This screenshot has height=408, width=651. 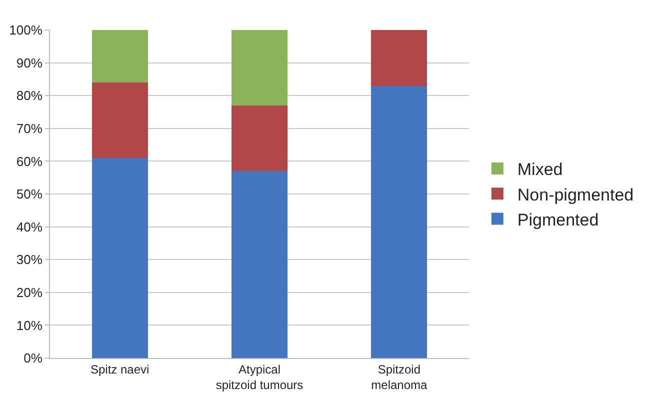 I want to click on legend-label: Non-pigmented, so click(x=575, y=194).